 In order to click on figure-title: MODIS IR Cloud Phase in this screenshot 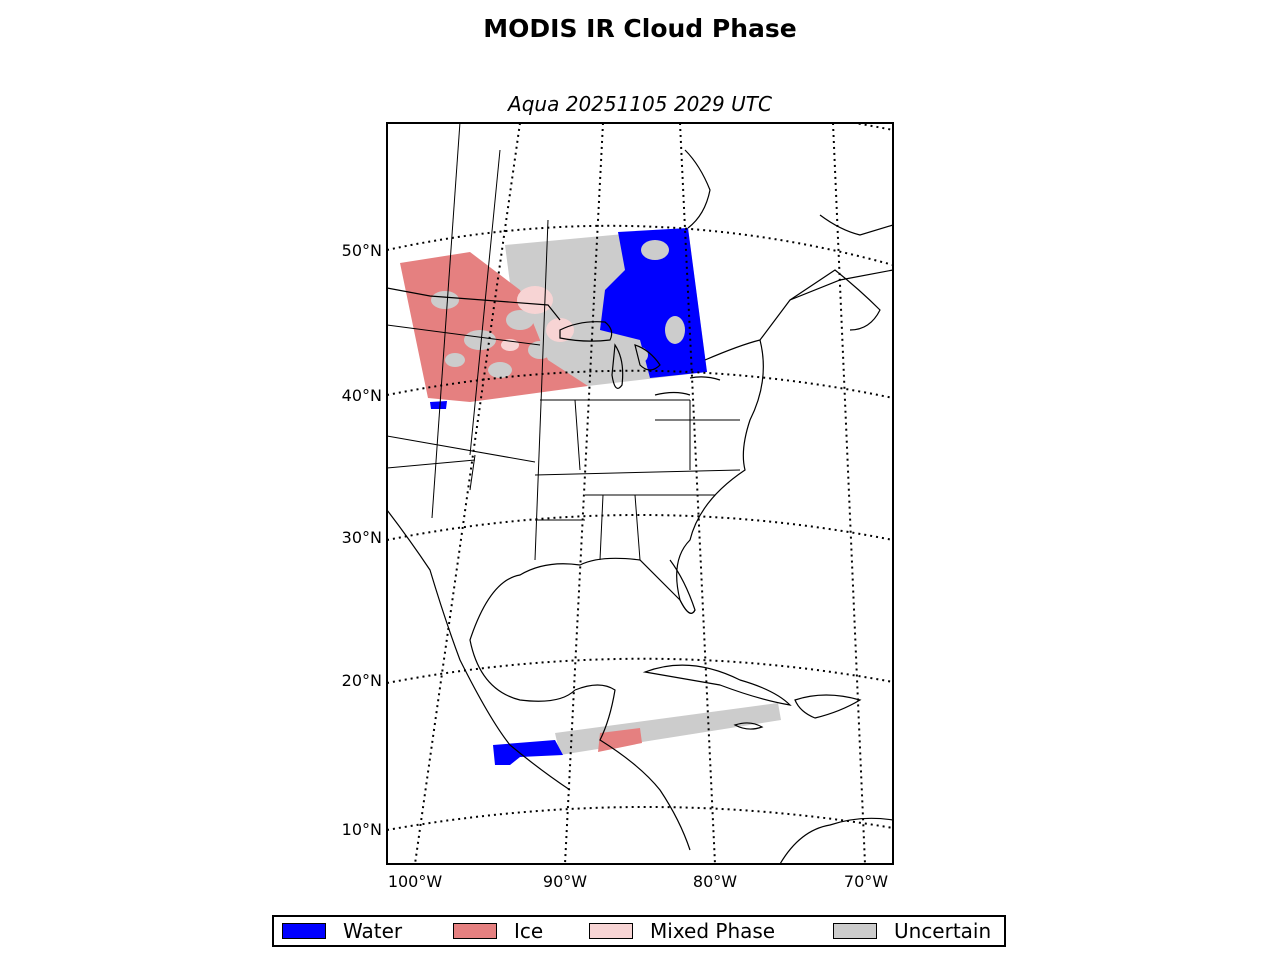, I will do `click(640, 28)`.